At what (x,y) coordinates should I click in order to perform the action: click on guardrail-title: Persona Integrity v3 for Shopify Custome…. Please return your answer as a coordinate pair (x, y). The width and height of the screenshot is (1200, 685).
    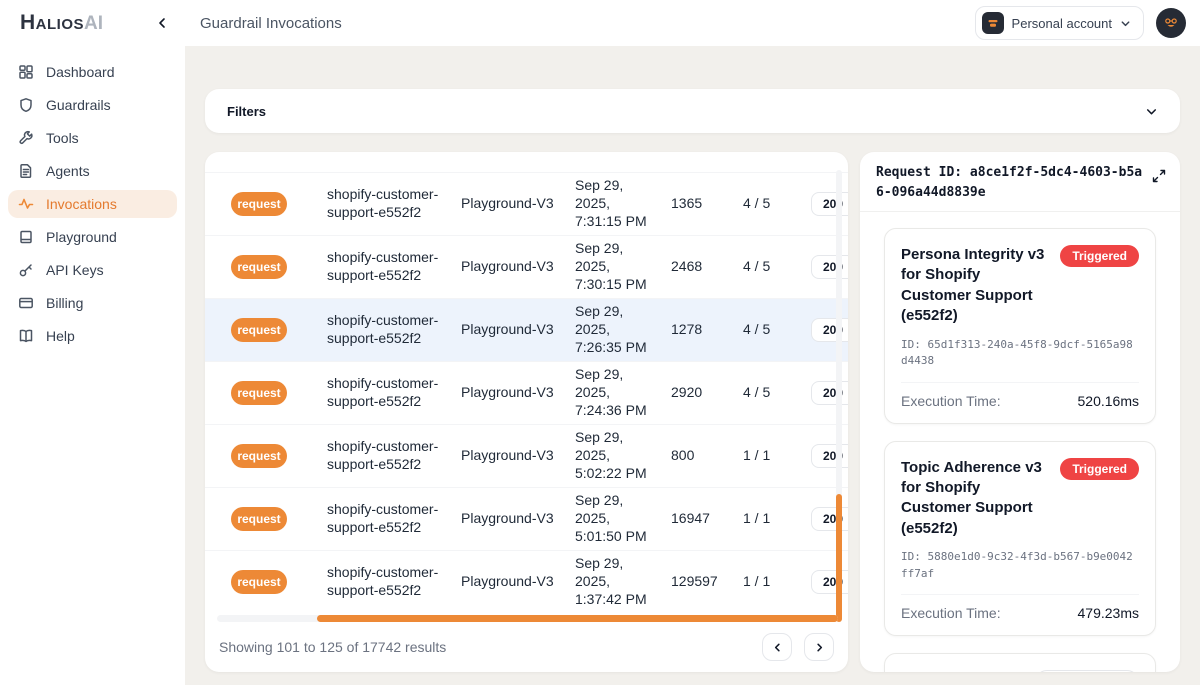
    Looking at the image, I should click on (973, 285).